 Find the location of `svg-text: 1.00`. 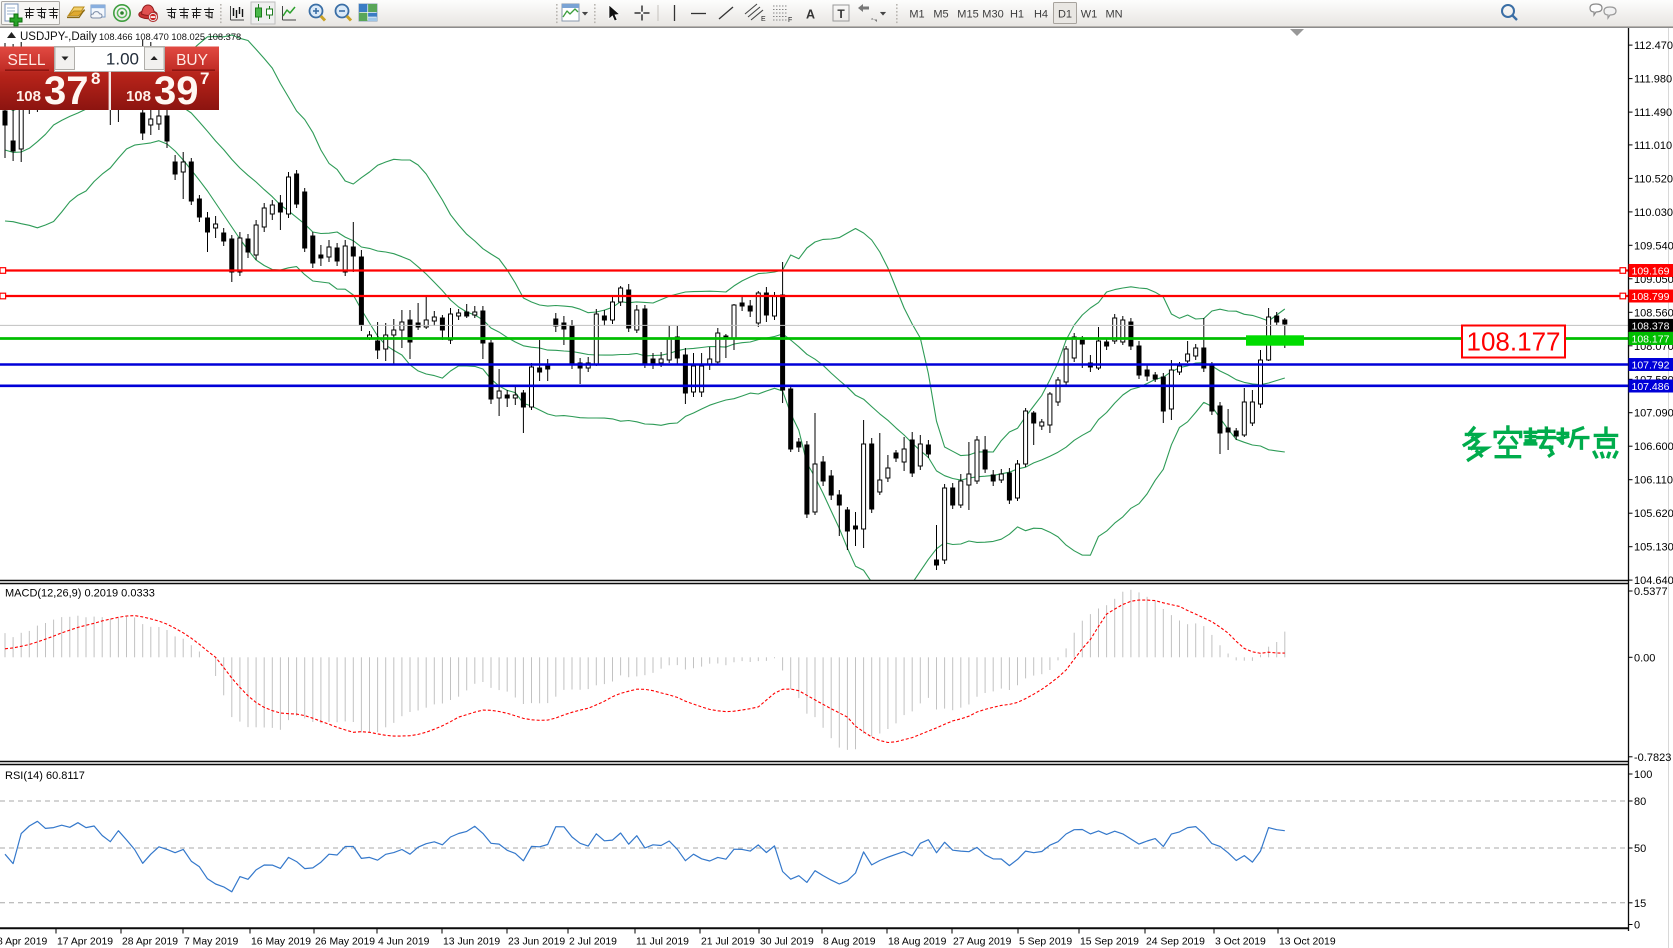

svg-text: 1.00 is located at coordinates (122, 59).